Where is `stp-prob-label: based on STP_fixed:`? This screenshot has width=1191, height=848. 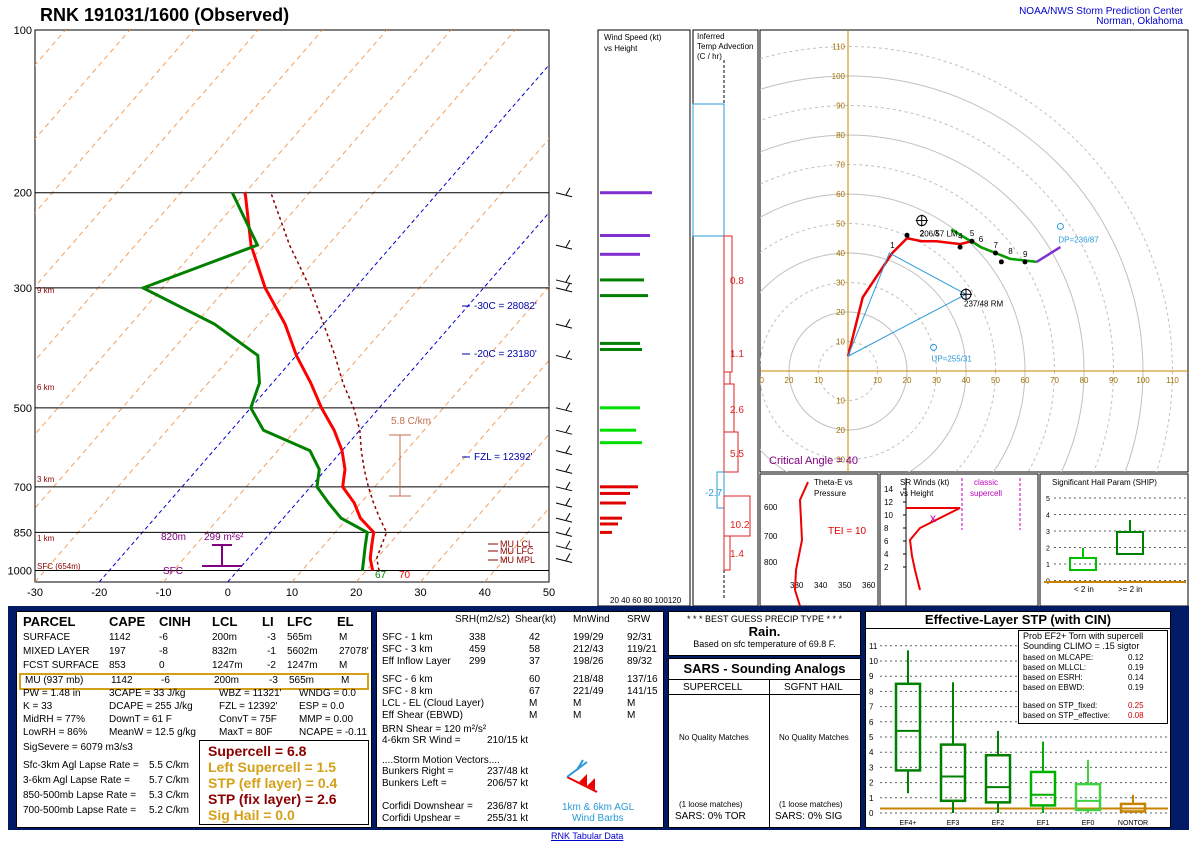 stp-prob-label: based on STP_fixed: is located at coordinates (1060, 705).